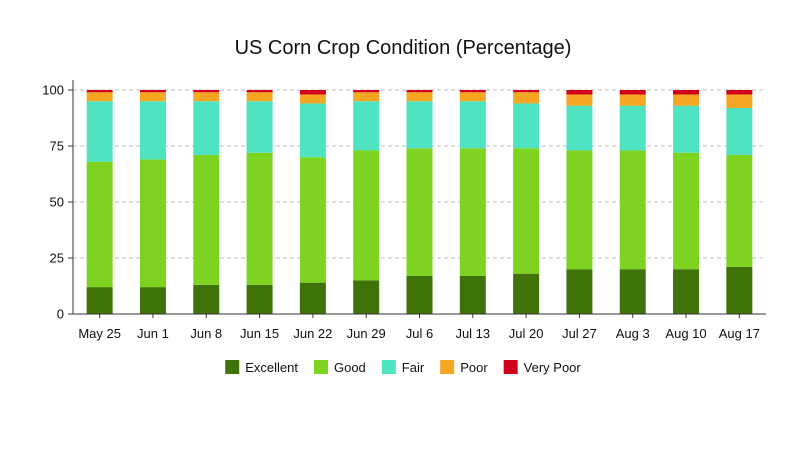 This screenshot has width=800, height=450. What do you see at coordinates (206, 333) in the screenshot?
I see `x-tick-label: Jun 8` at bounding box center [206, 333].